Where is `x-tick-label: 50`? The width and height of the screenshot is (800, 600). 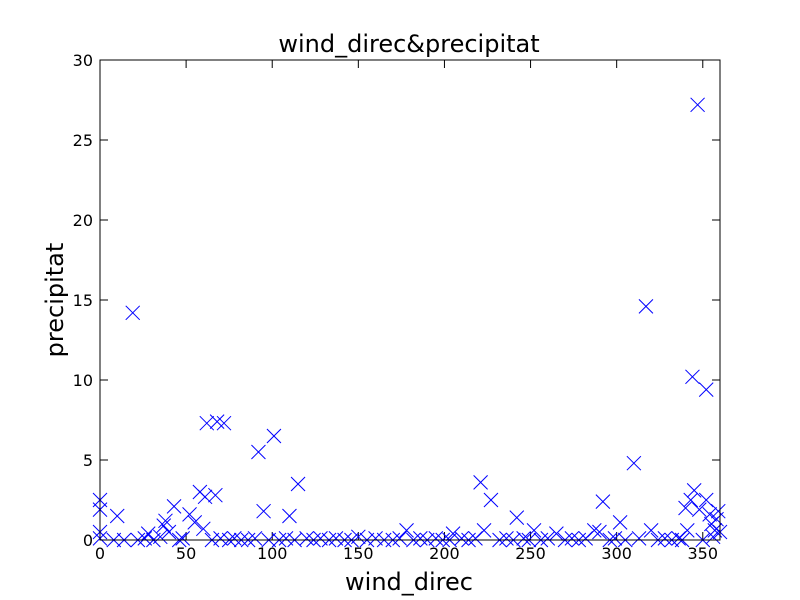 x-tick-label: 50 is located at coordinates (186, 553).